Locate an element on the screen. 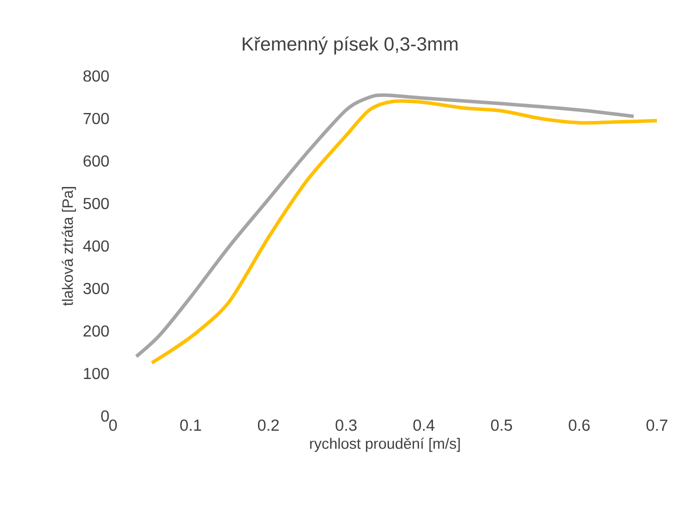 This screenshot has height=513, width=677. x-tick-label: 0.5 is located at coordinates (501, 425).